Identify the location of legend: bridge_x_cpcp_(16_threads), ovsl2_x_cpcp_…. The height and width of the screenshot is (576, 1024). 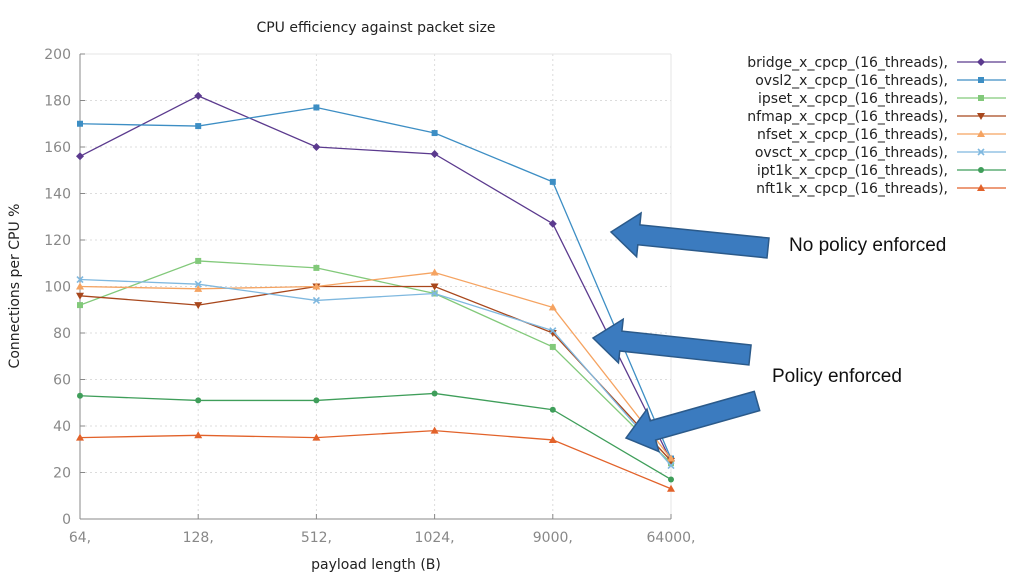
(876, 126).